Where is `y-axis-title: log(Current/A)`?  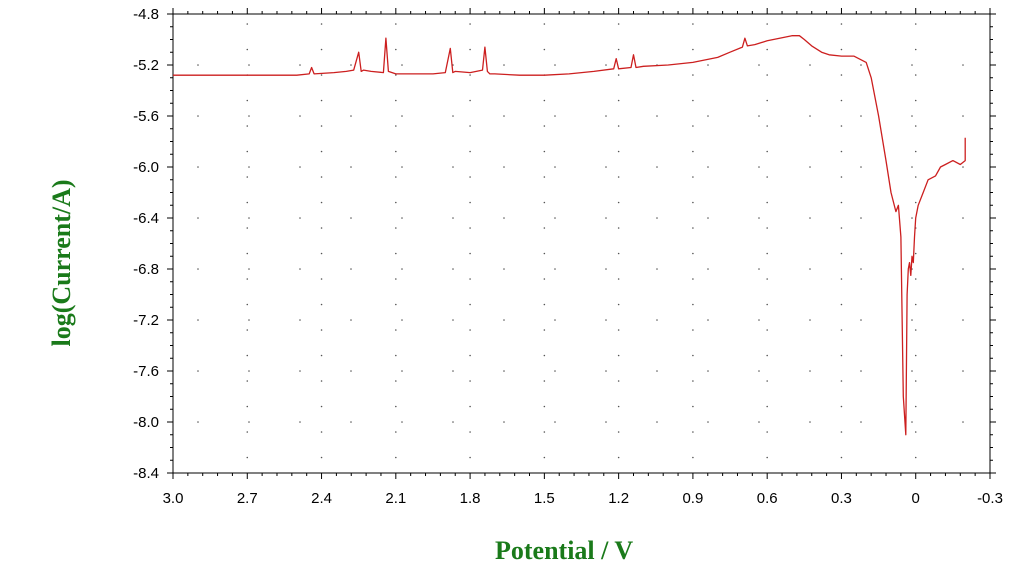 y-axis-title: log(Current/A) is located at coordinates (61, 263).